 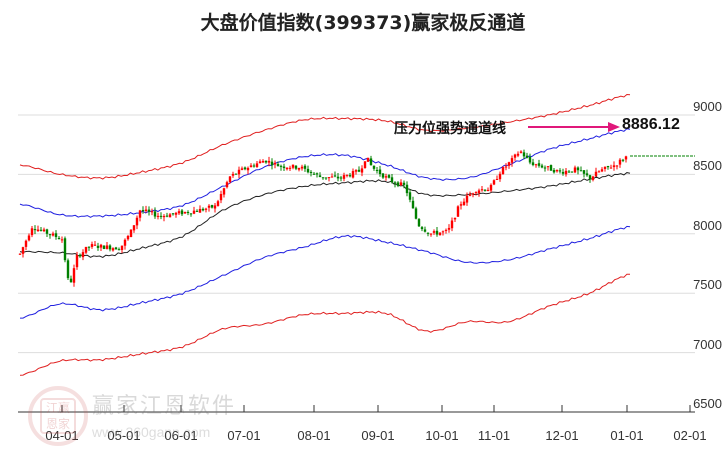 I want to click on y-tick-label: 8500, so click(x=707, y=166).